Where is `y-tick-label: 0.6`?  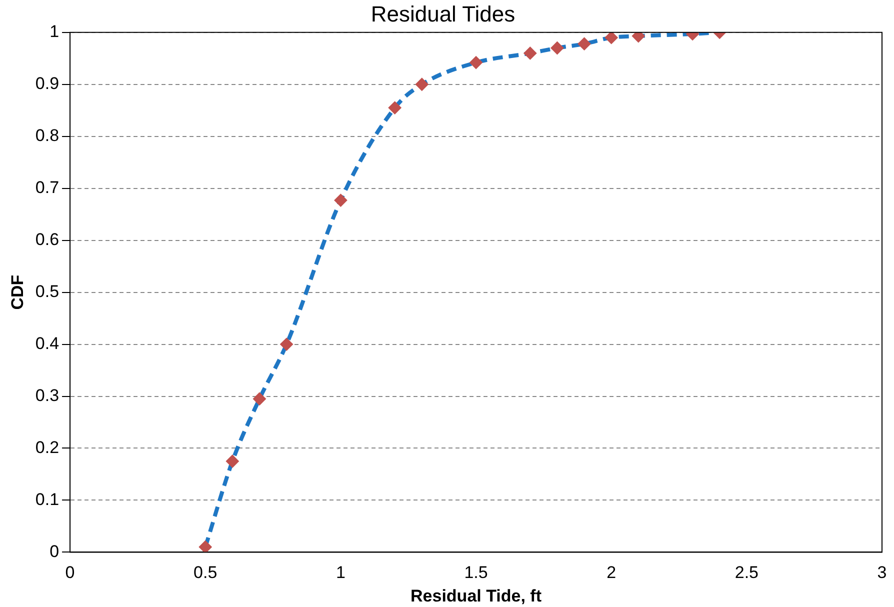
y-tick-label: 0.6 is located at coordinates (47, 240).